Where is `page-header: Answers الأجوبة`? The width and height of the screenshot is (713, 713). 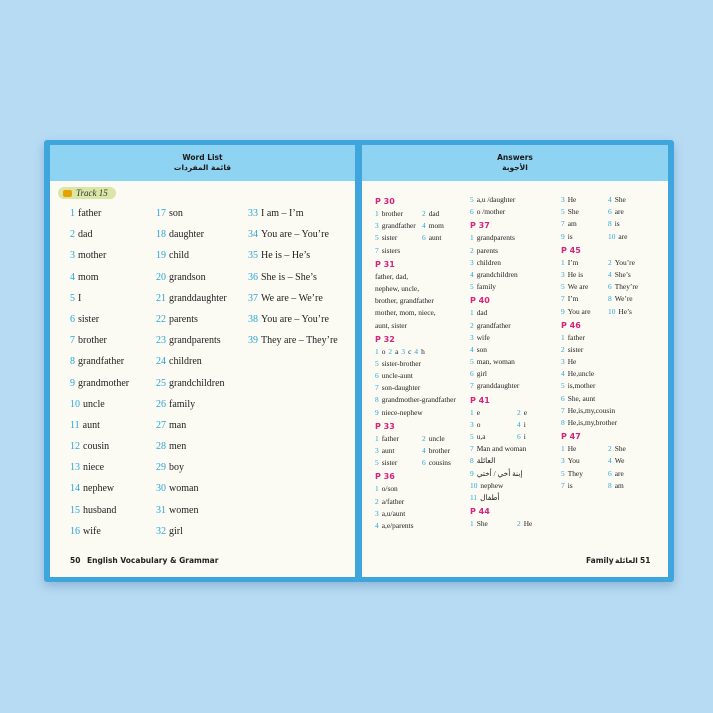
page-header: Answers الأجوبة is located at coordinates (515, 163).